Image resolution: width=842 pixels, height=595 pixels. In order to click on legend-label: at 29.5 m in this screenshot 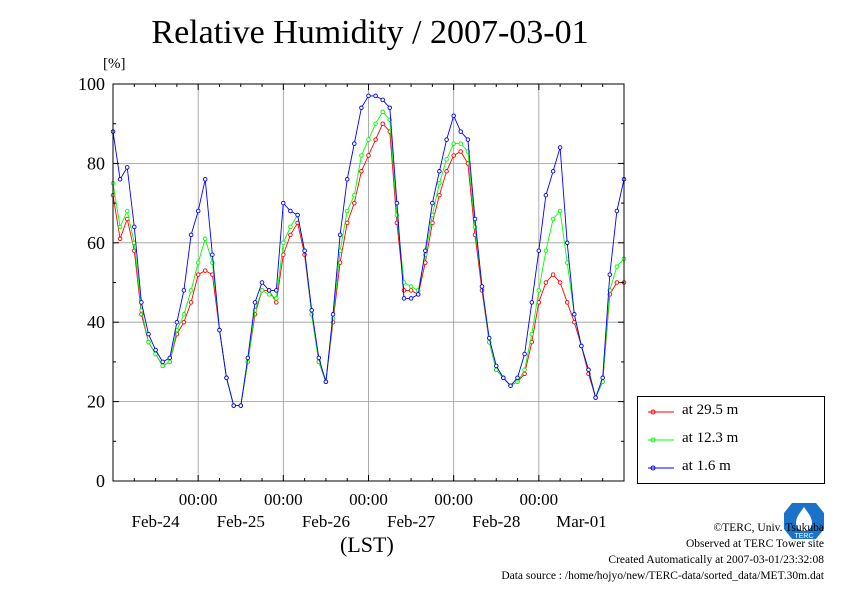, I will do `click(710, 410)`.